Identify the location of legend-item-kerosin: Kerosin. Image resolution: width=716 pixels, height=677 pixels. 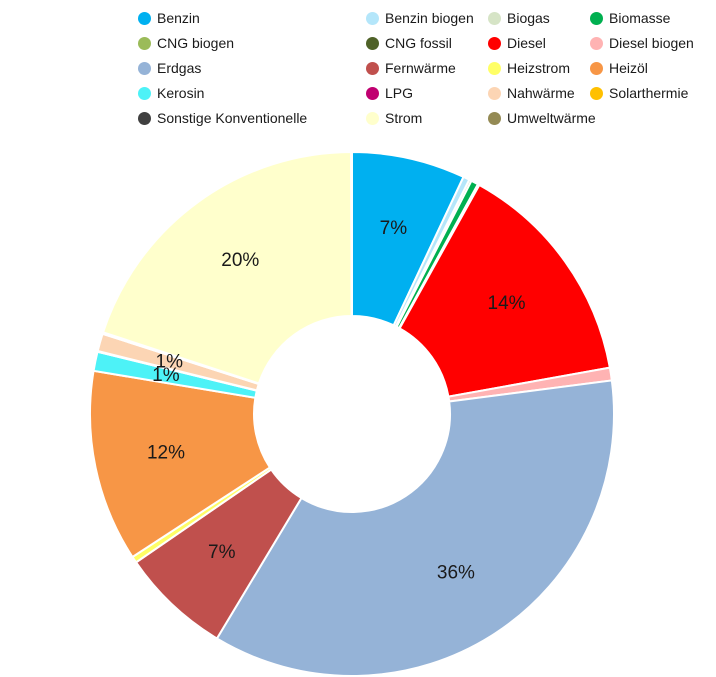
(171, 93).